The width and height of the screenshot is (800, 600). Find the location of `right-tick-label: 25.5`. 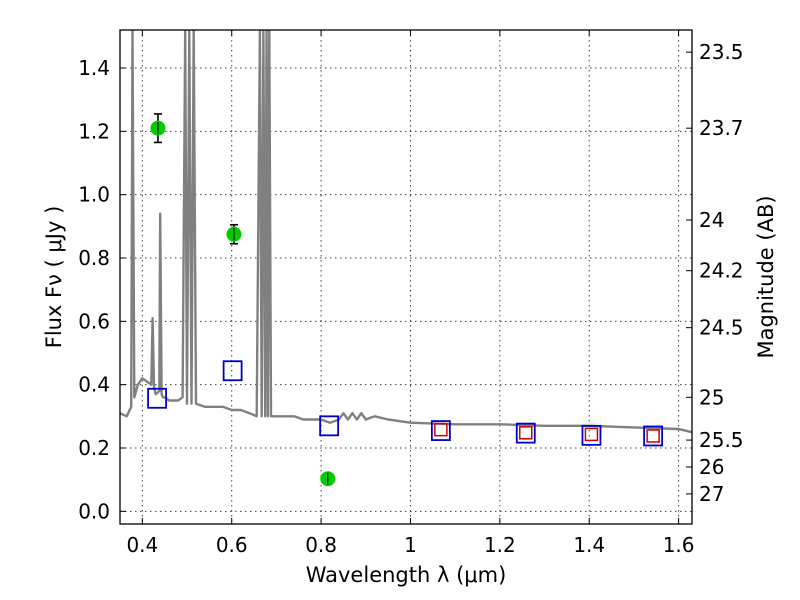

right-tick-label: 25.5 is located at coordinates (721, 440).